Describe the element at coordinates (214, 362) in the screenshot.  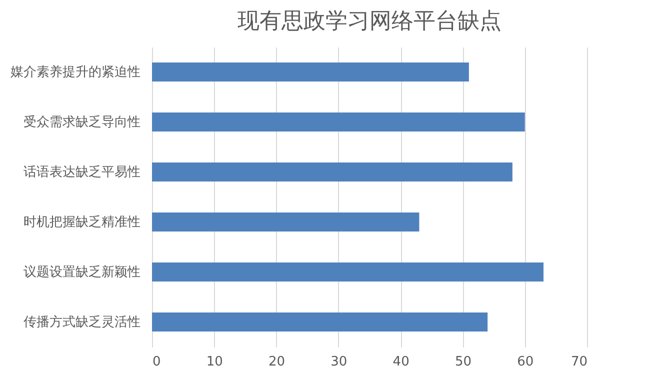
I see `x-tick-label: 10` at that location.